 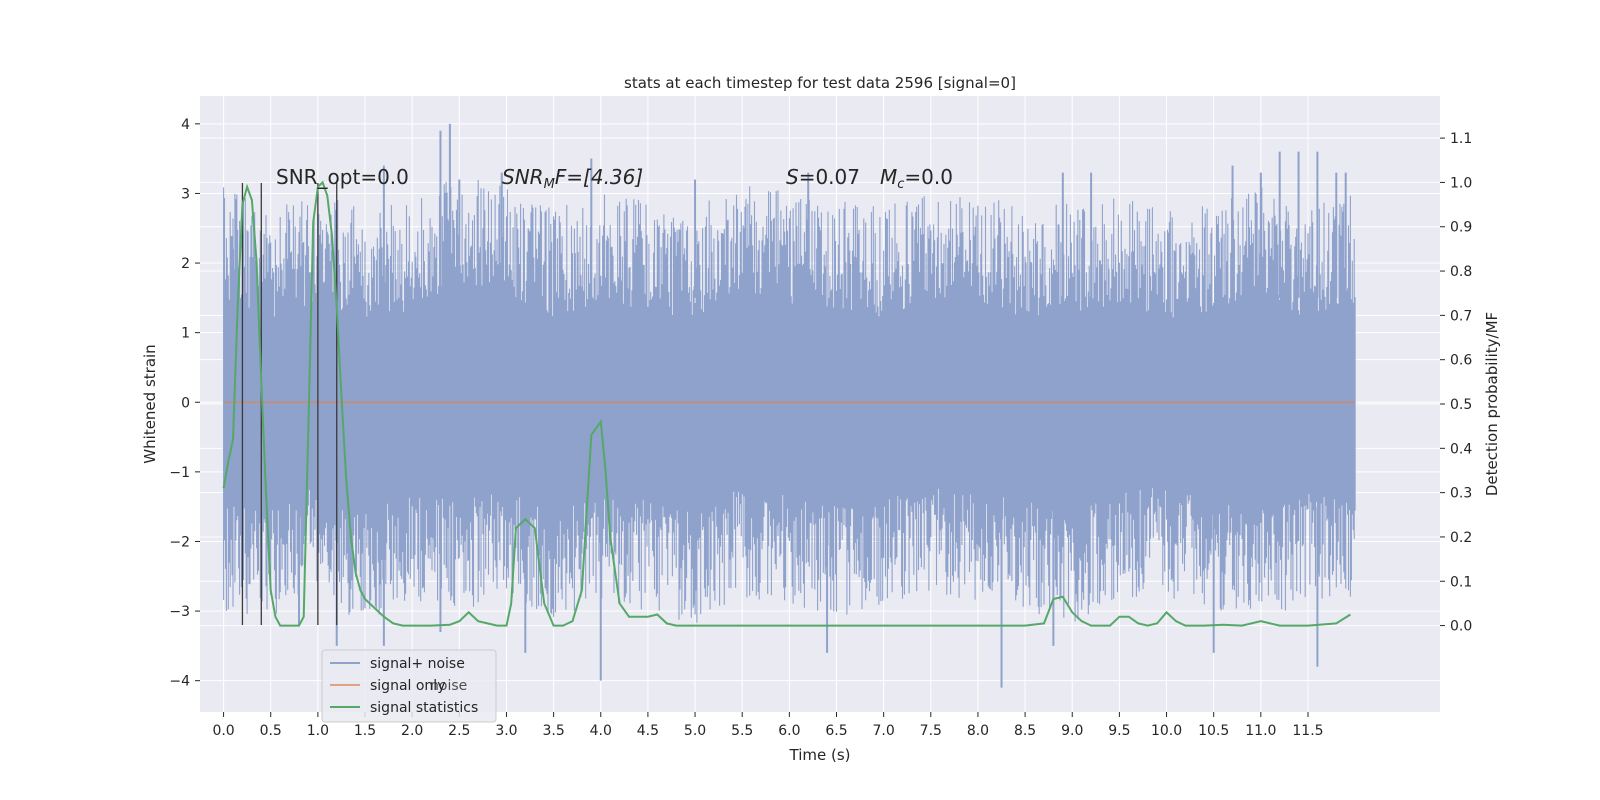 I want to click on x-tick-label-15: 7.5, so click(x=931, y=731).